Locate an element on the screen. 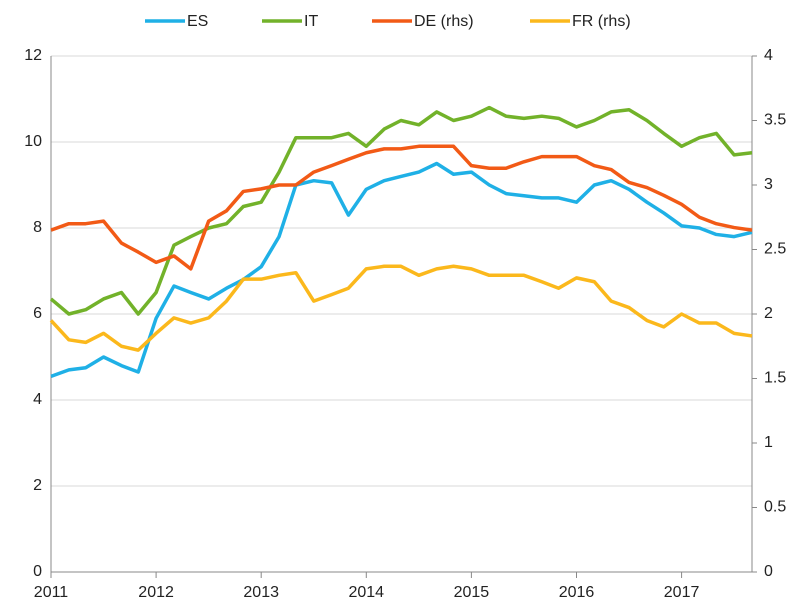  x-tick-label: 2011 is located at coordinates (51, 592).